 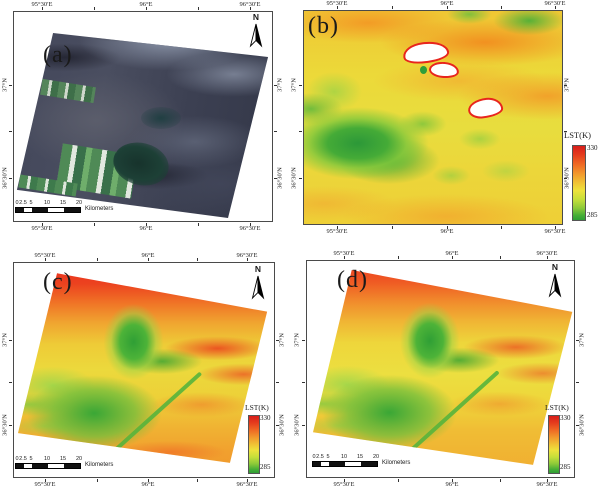 What do you see at coordinates (161, 118) in the screenshot?
I see `water-body` at bounding box center [161, 118].